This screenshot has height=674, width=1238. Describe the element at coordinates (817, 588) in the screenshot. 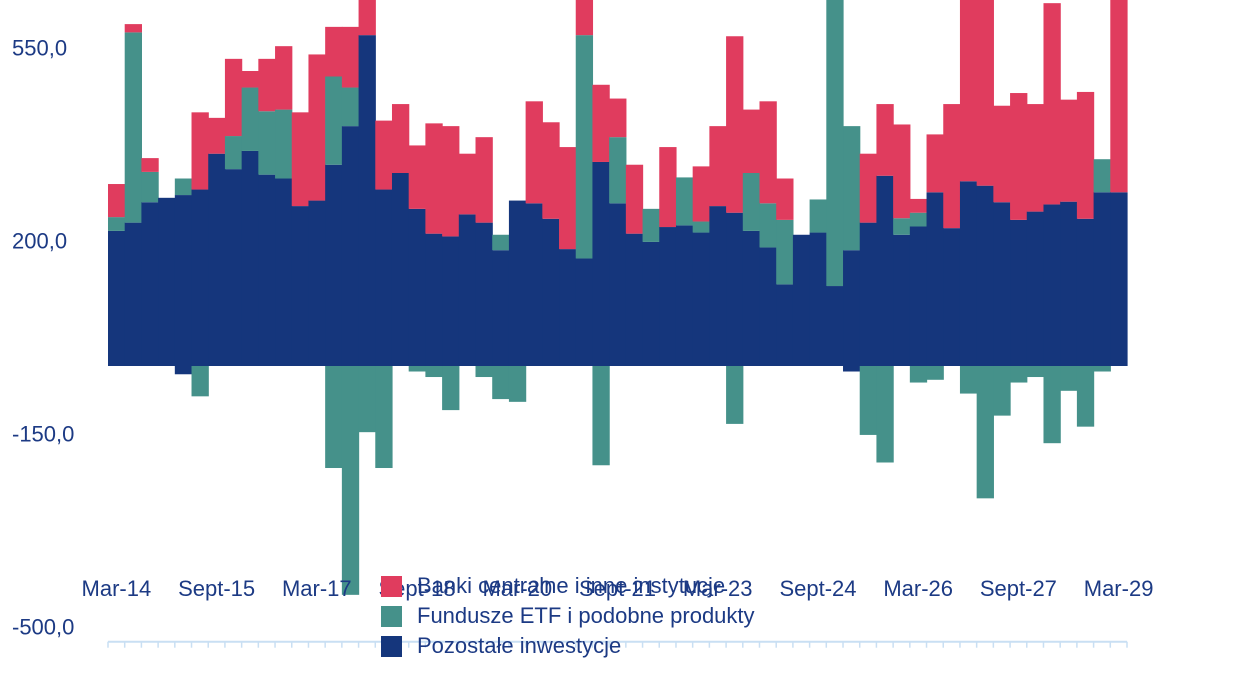

I see `x-tick-label: Sept-24` at that location.